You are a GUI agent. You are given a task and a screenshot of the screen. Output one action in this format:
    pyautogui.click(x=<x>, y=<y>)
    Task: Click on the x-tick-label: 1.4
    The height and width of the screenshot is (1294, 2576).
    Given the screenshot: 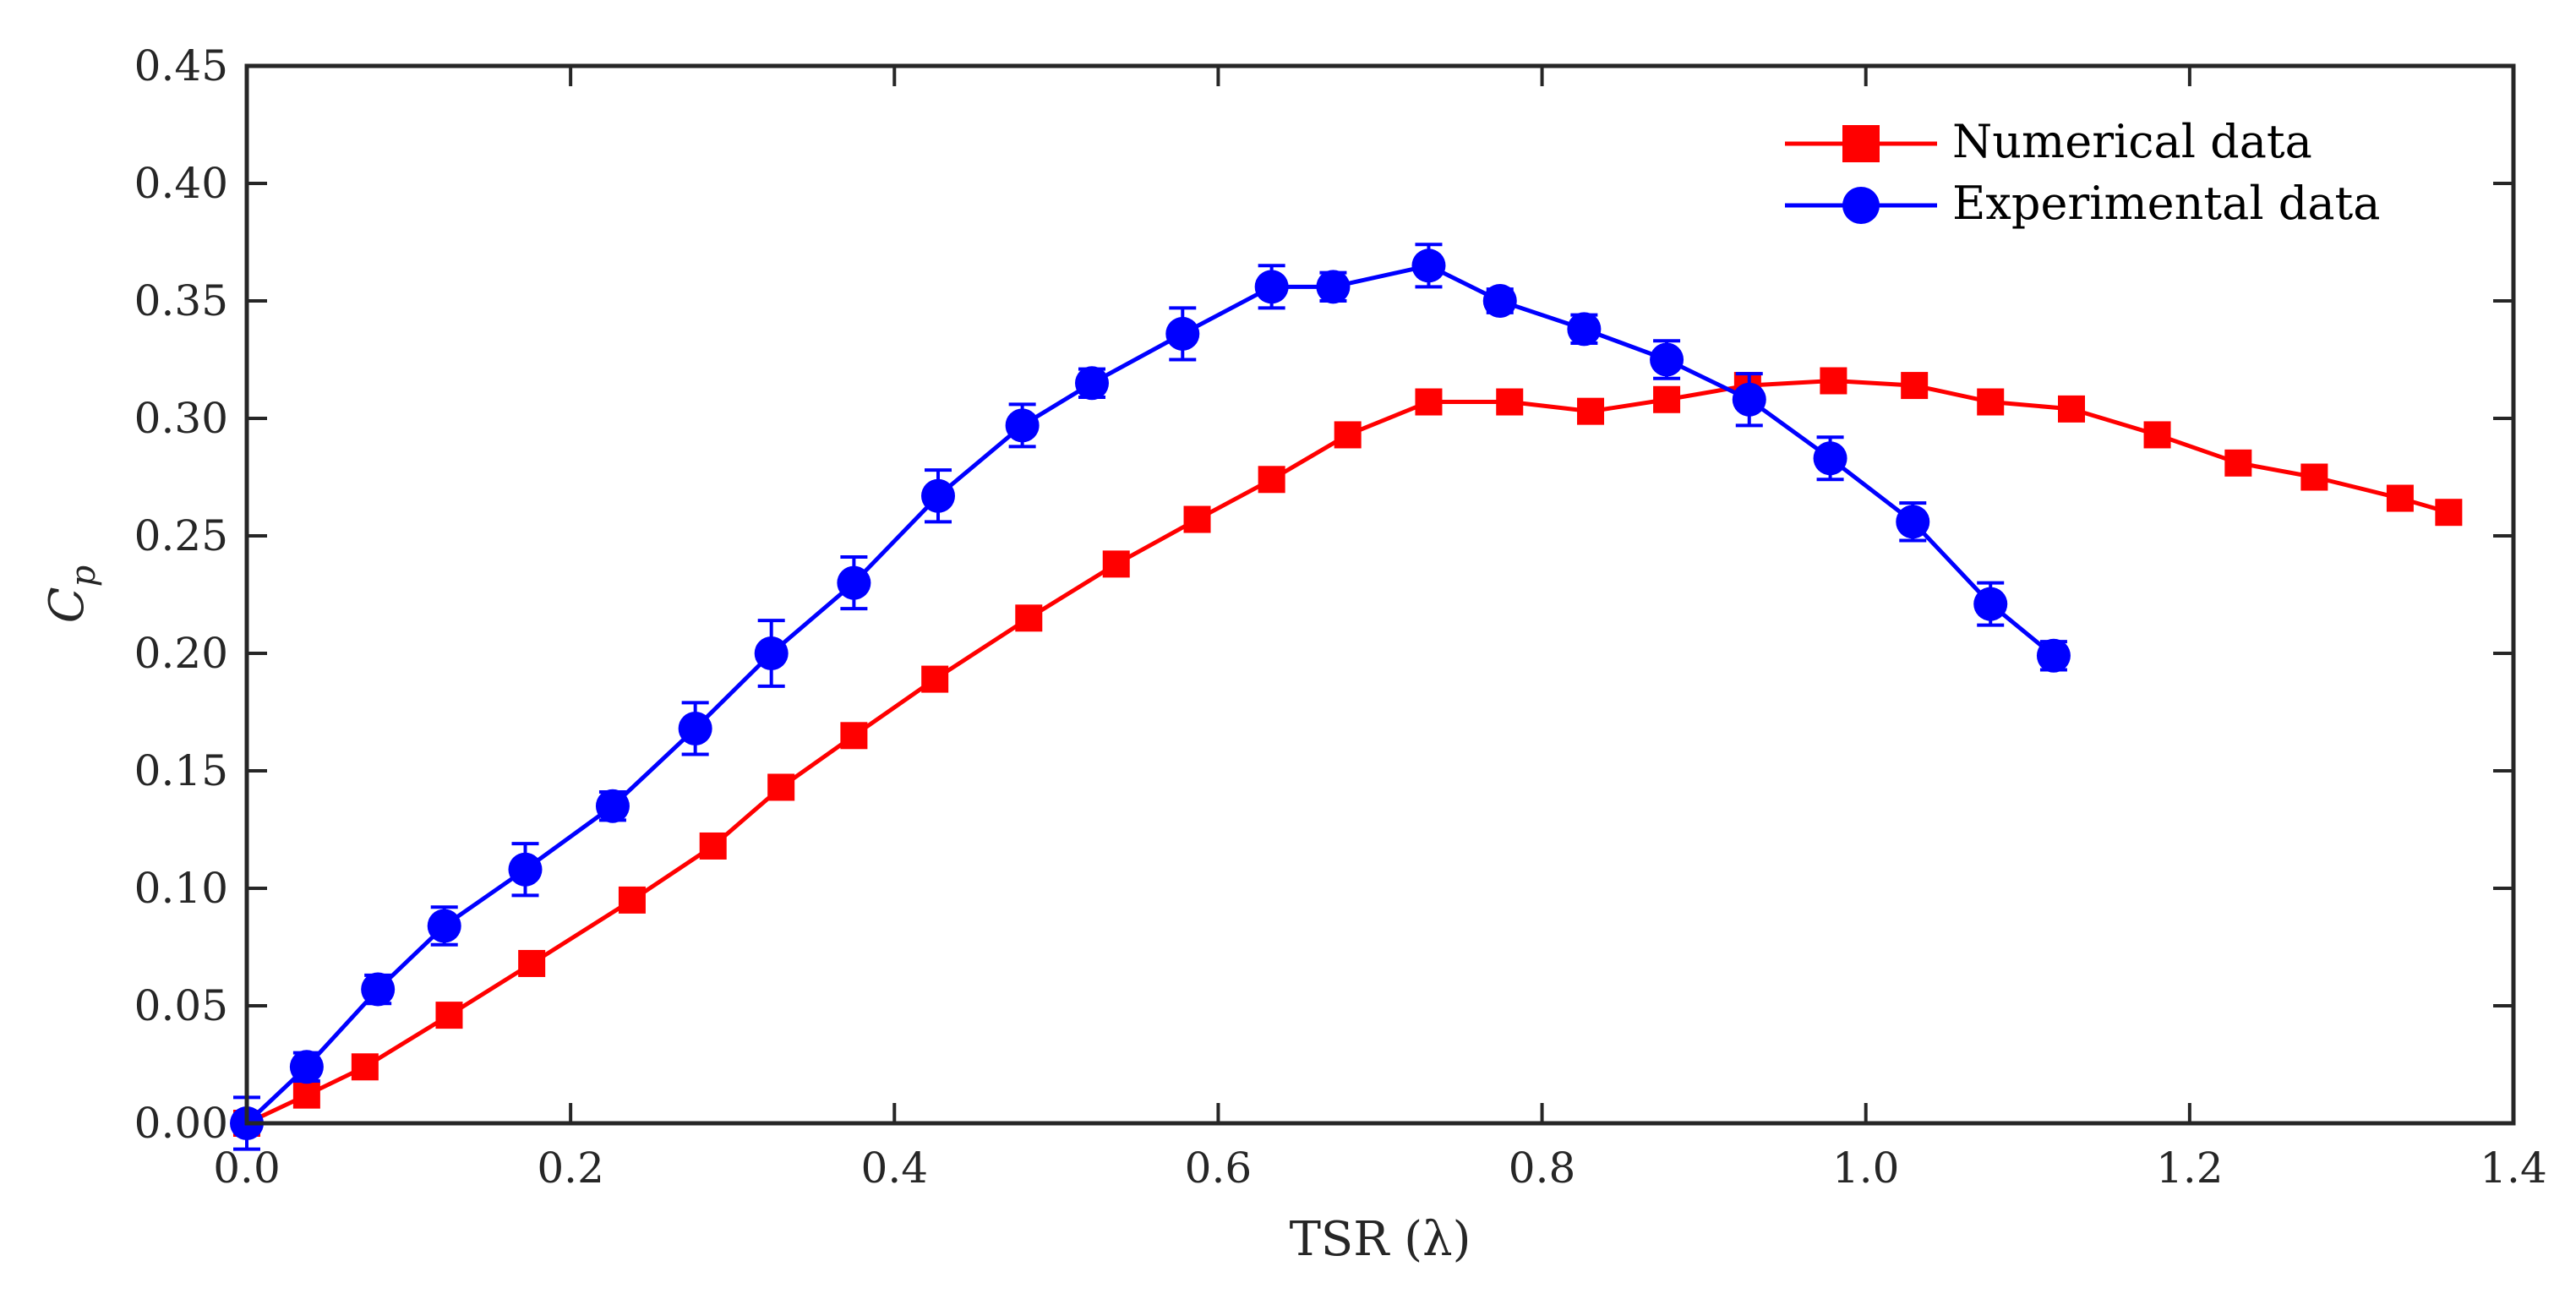 What is the action you would take?
    pyautogui.click(x=2513, y=1168)
    